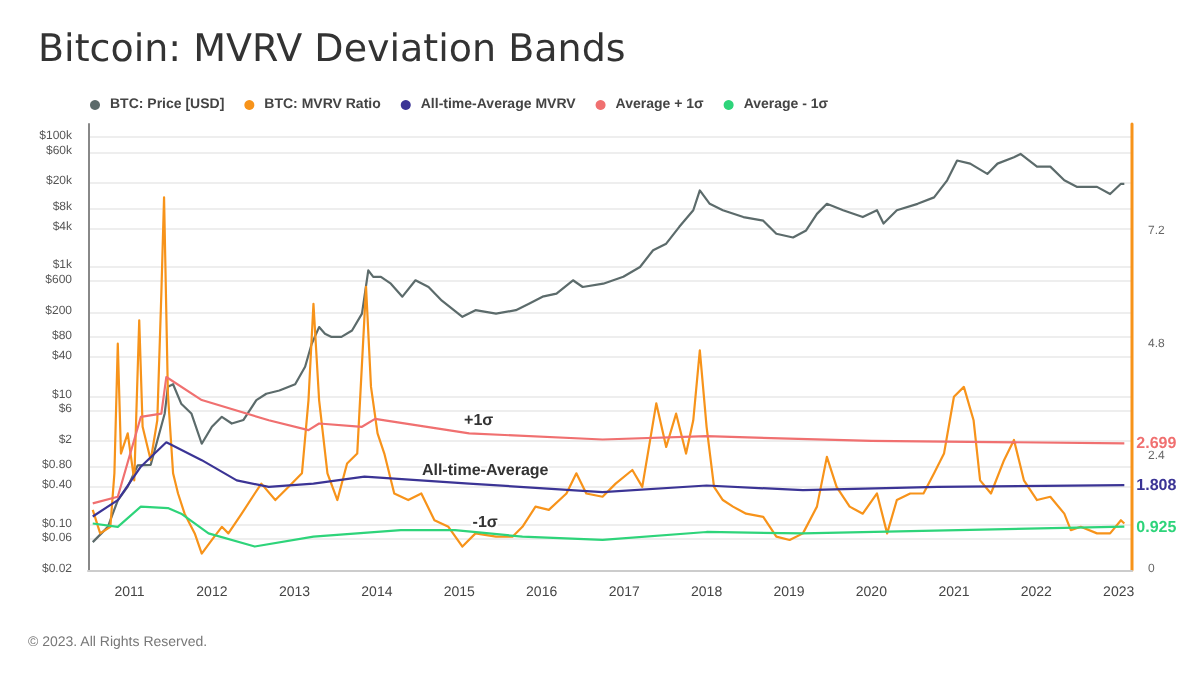 The width and height of the screenshot is (1200, 692). What do you see at coordinates (1157, 443) in the screenshot?
I see `data-label: 2.699` at bounding box center [1157, 443].